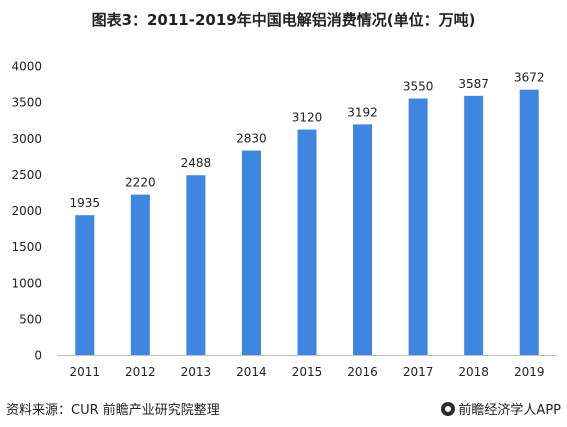  I want to click on chart-title: 图表3：2011-2019年中国电解铝消费情况(单位：万吨), so click(283, 20).